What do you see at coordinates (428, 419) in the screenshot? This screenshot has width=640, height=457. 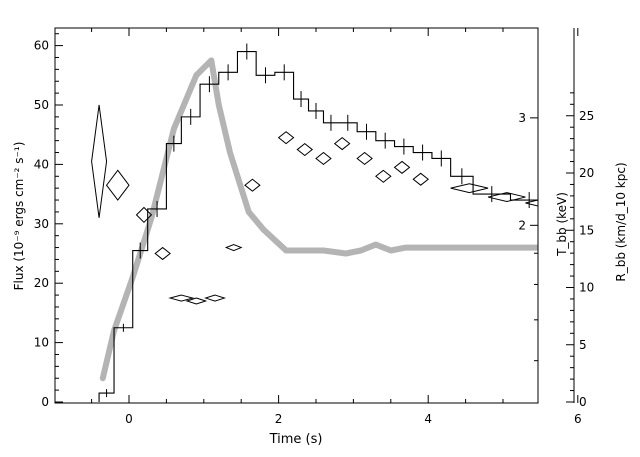 I see `x-tick-label: 4` at bounding box center [428, 419].